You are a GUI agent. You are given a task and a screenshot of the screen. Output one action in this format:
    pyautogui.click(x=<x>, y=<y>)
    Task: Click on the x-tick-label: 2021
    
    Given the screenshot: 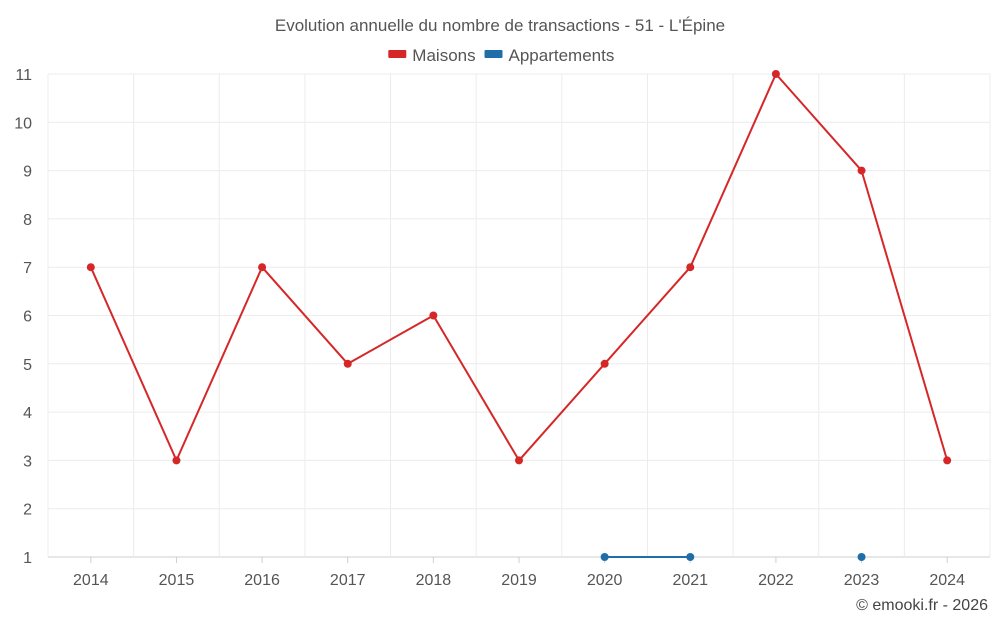 What is the action you would take?
    pyautogui.click(x=690, y=580)
    